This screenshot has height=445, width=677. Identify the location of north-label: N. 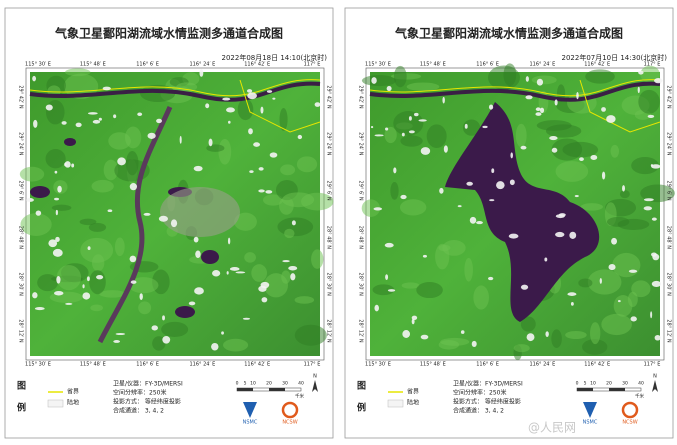
(655, 377).